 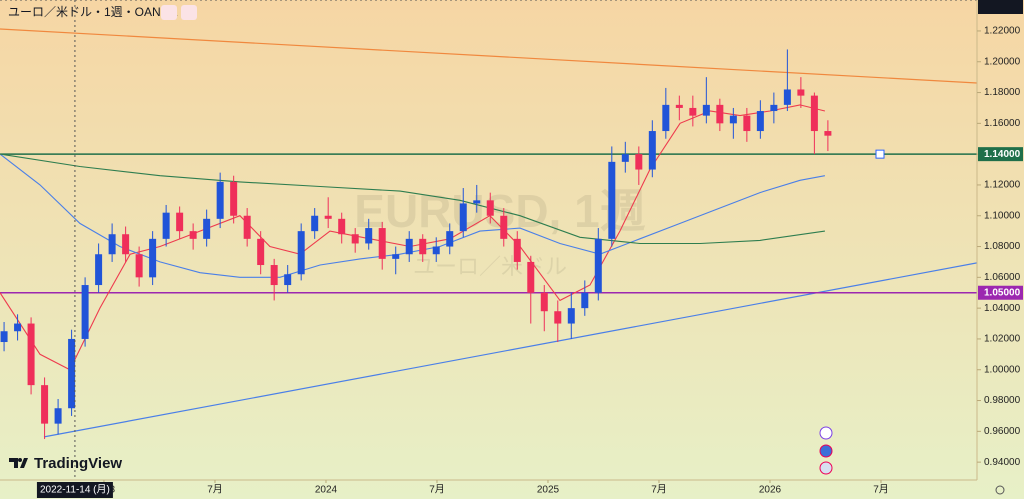 What do you see at coordinates (488, 56) in the screenshot?
I see `trend-line` at bounding box center [488, 56].